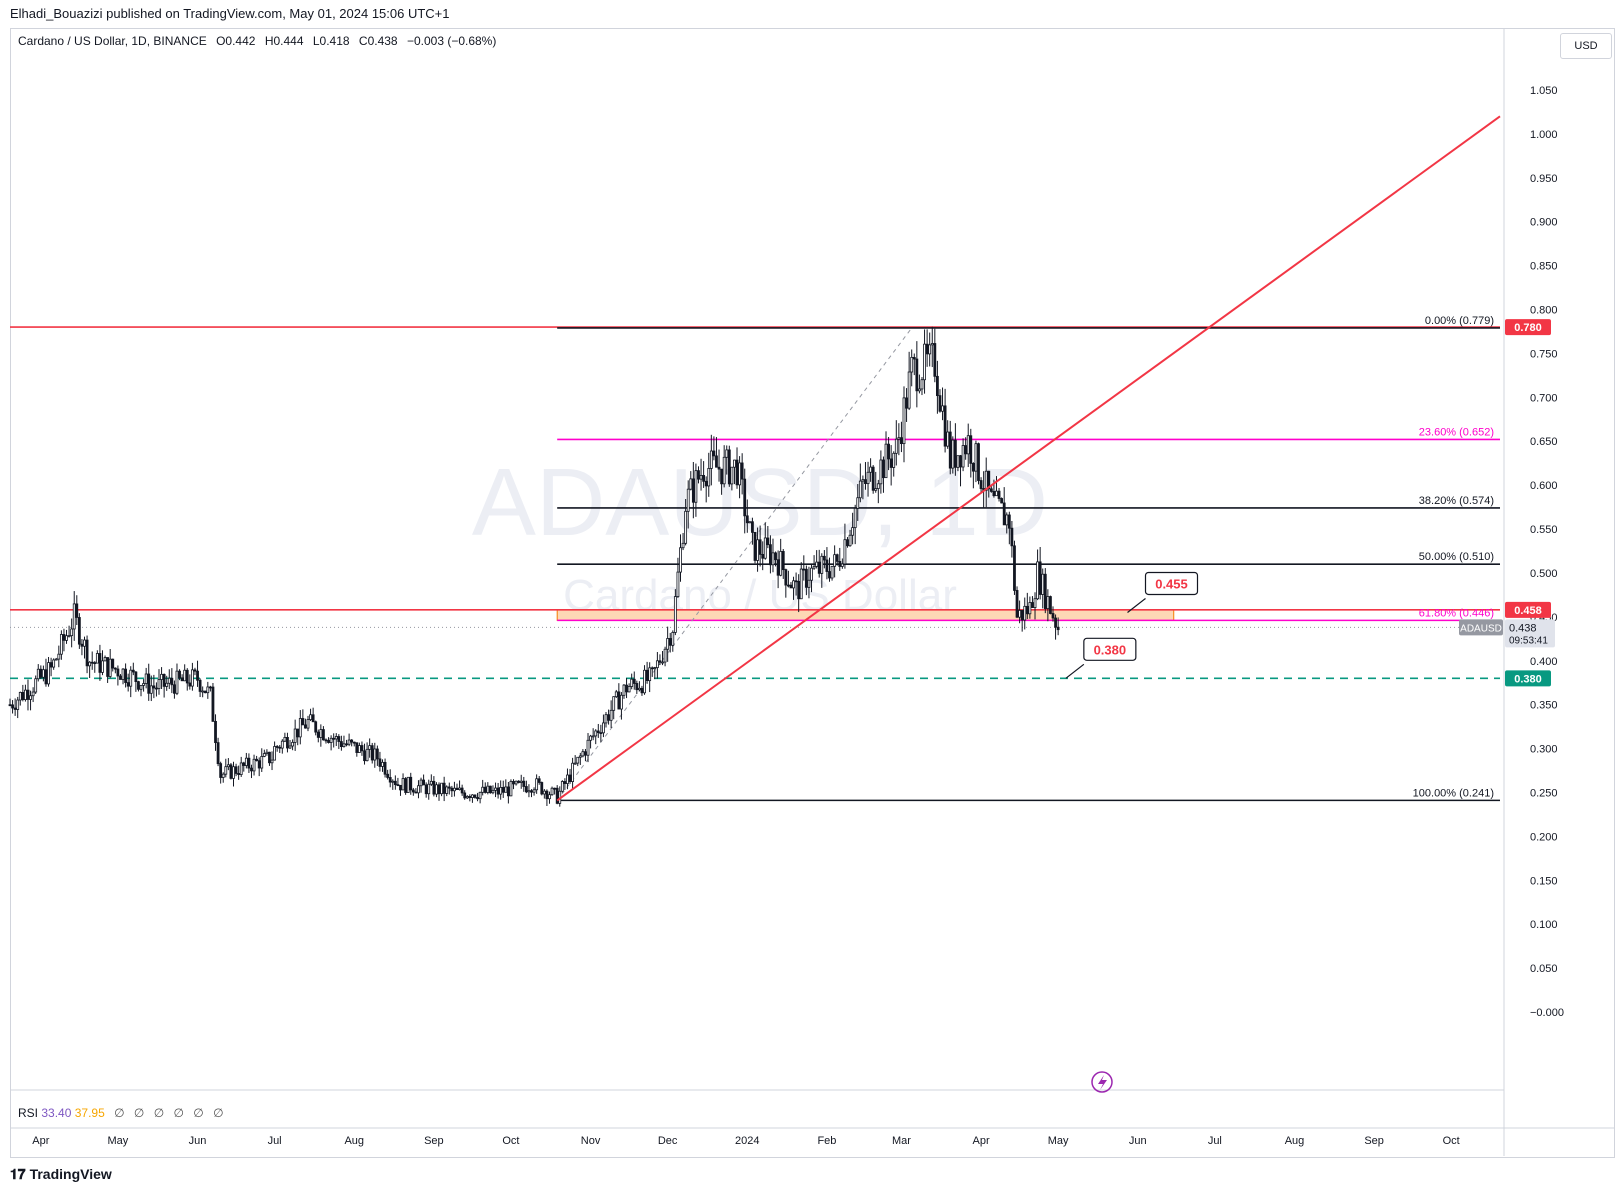 The height and width of the screenshot is (1190, 1624). What do you see at coordinates (61, 1174) in the screenshot?
I see `tradingview-logo: 𝟏𝟕 TradingView` at bounding box center [61, 1174].